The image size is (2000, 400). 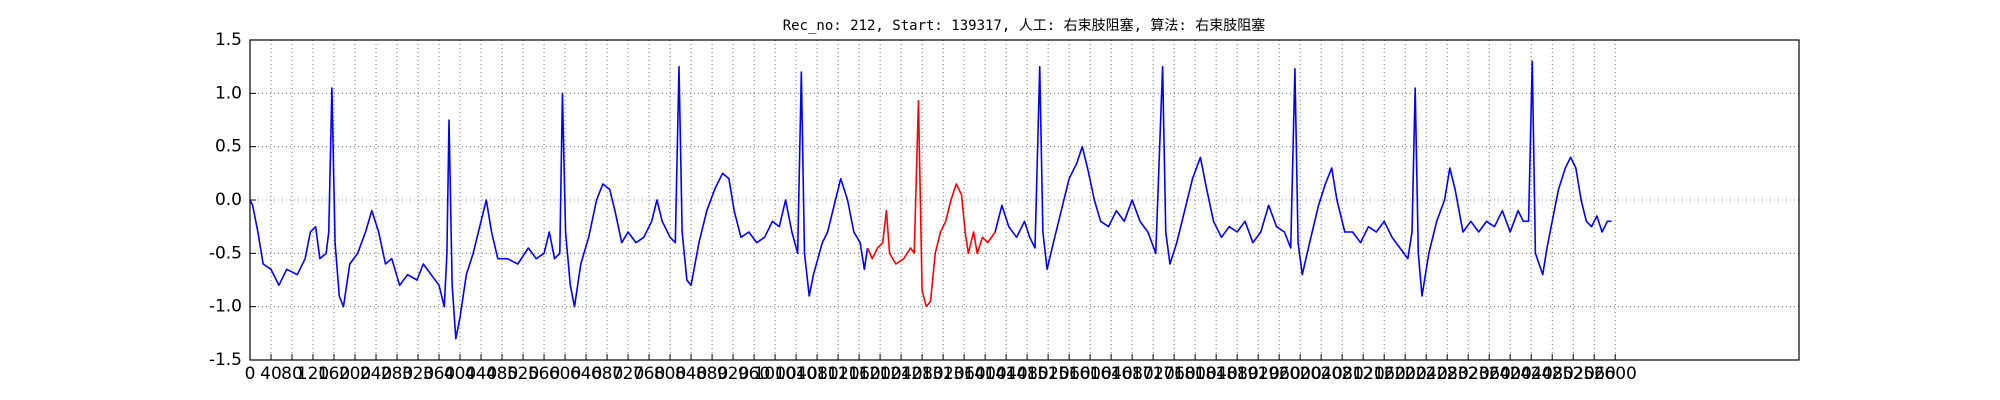 What do you see at coordinates (1426, 374) in the screenshot?
I see `x-tick-label: 2240` at bounding box center [1426, 374].